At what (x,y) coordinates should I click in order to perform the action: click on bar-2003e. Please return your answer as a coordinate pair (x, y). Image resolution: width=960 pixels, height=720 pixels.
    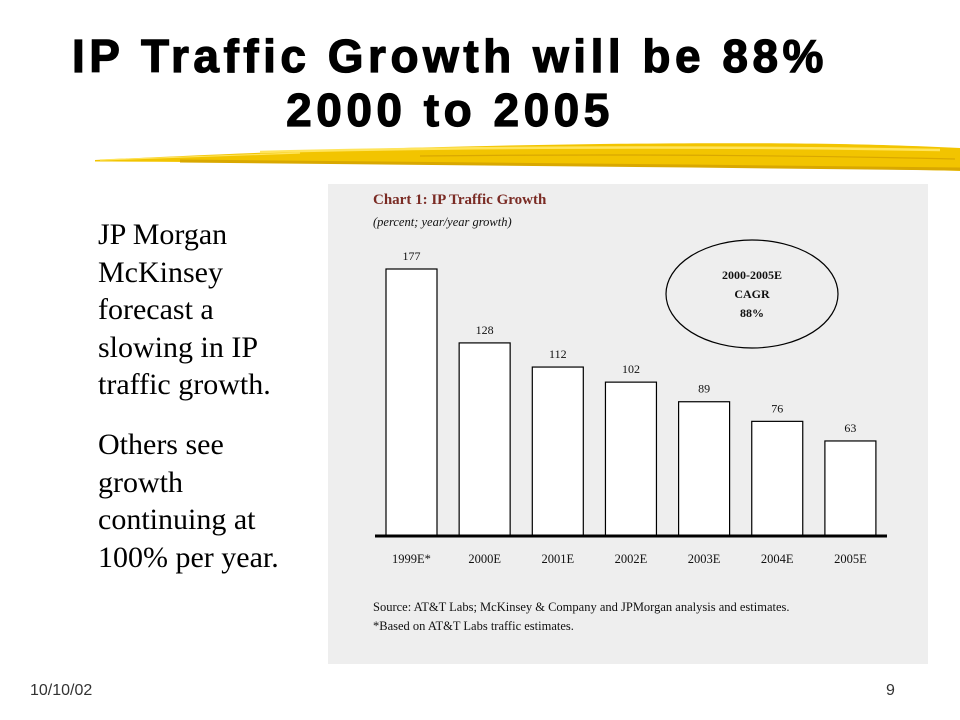
    Looking at the image, I should click on (704, 469).